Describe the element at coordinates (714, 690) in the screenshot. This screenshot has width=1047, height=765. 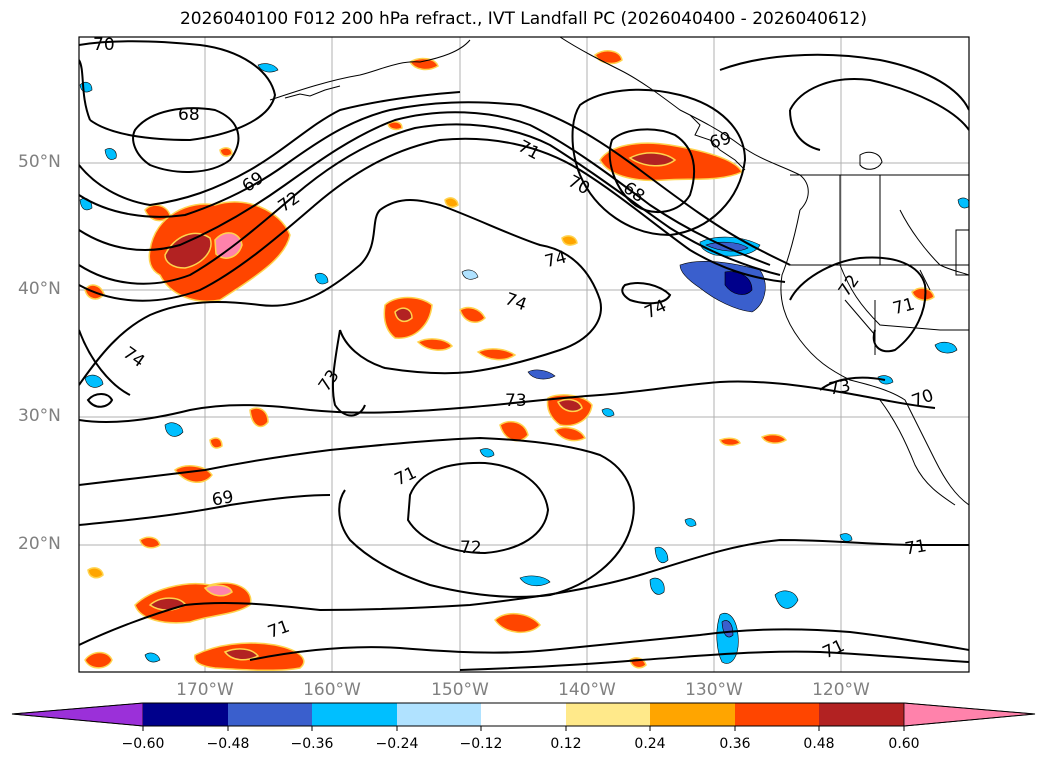
I see `lon-label: 130°W` at that location.